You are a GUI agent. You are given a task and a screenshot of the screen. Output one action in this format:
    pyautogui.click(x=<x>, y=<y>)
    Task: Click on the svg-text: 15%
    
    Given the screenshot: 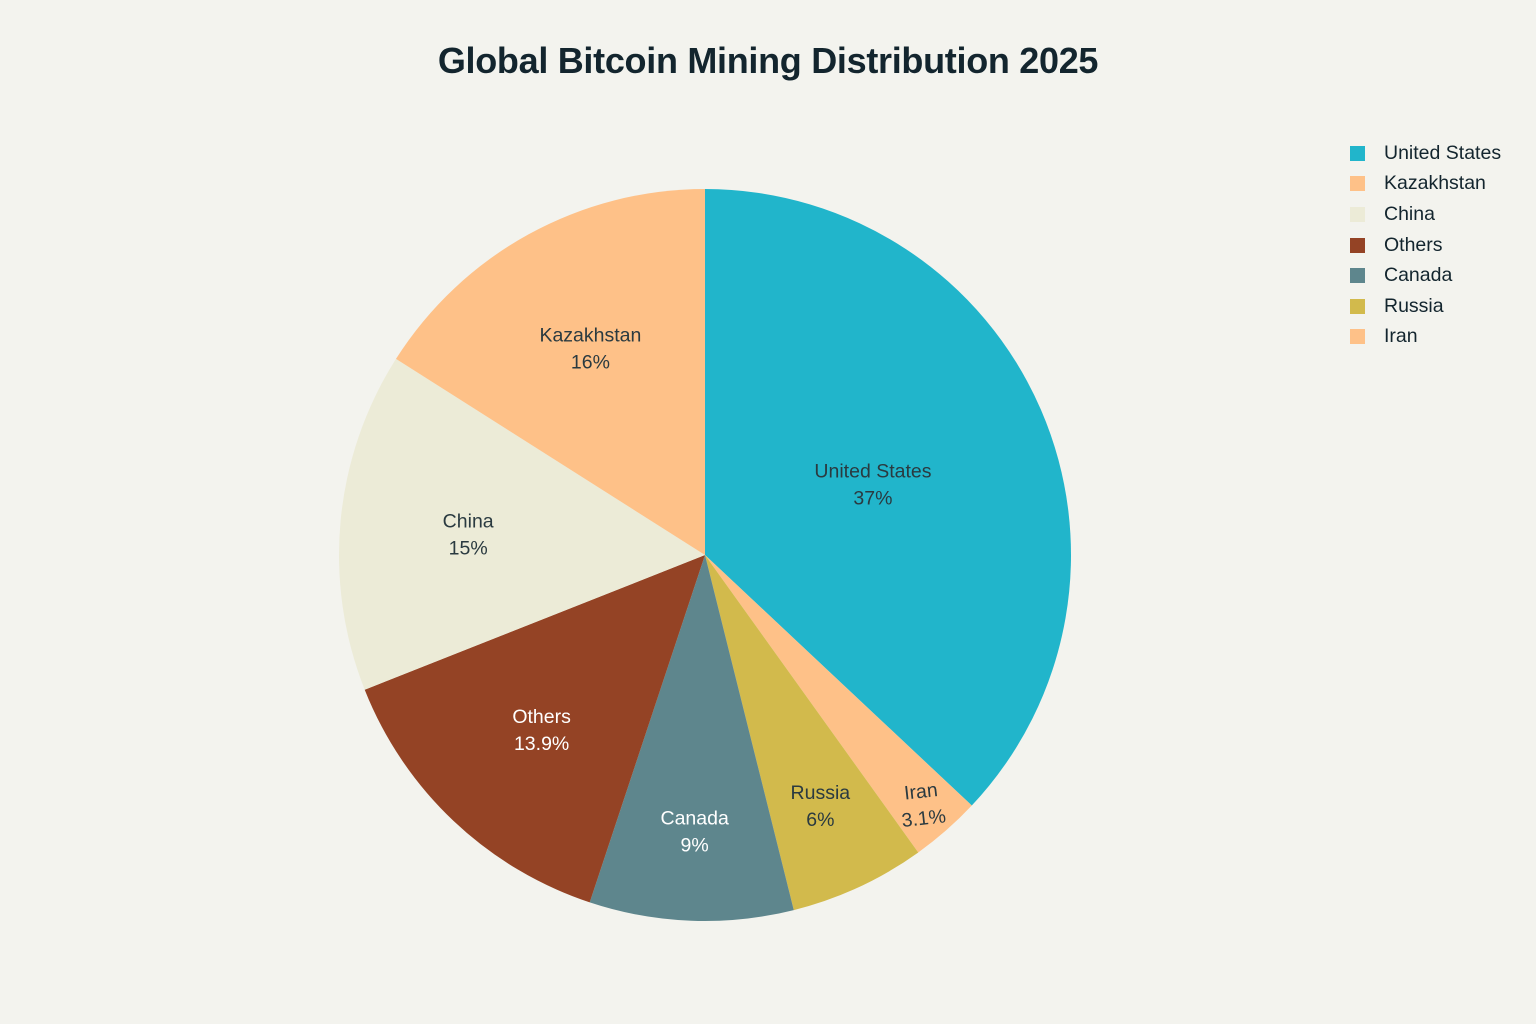 What is the action you would take?
    pyautogui.click(x=468, y=549)
    